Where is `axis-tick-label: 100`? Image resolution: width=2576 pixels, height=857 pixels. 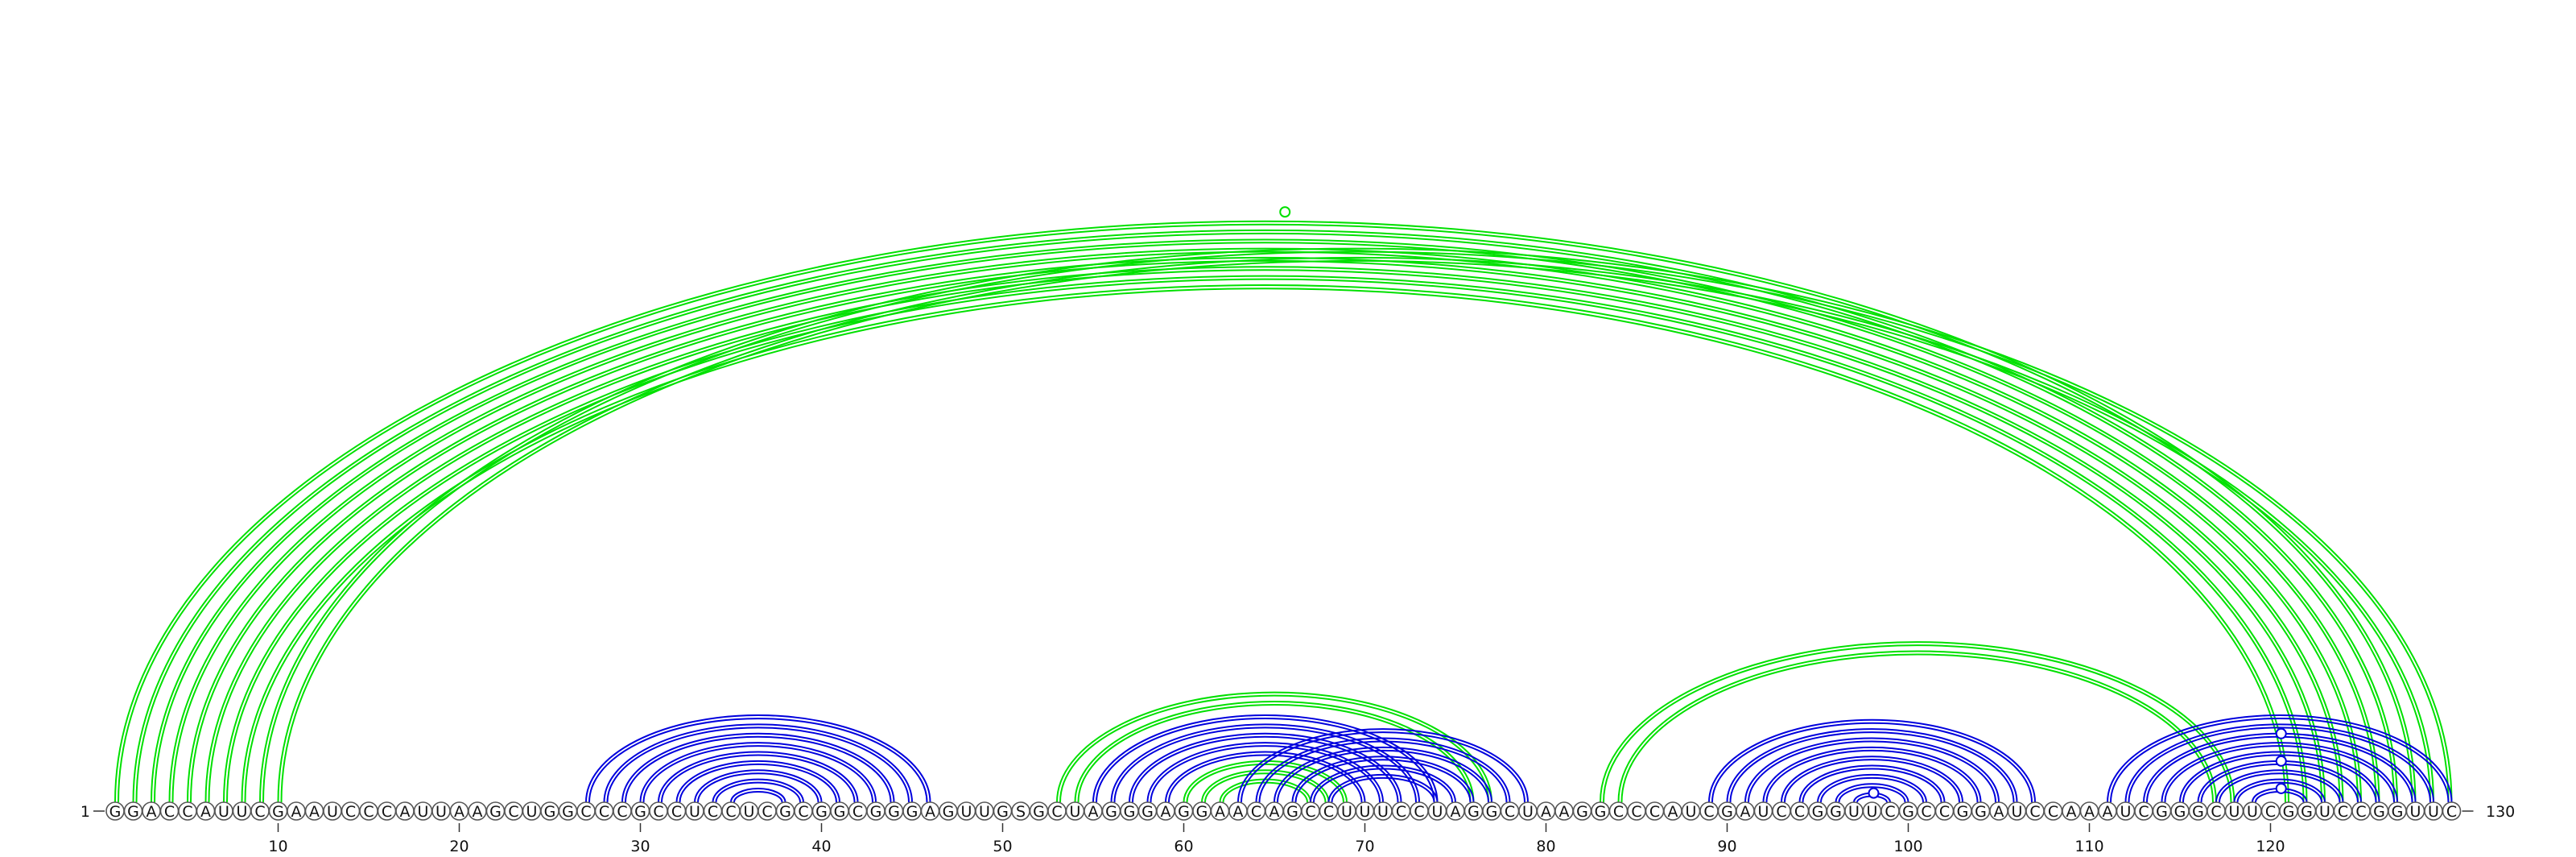 axis-tick-label: 100 is located at coordinates (1907, 846).